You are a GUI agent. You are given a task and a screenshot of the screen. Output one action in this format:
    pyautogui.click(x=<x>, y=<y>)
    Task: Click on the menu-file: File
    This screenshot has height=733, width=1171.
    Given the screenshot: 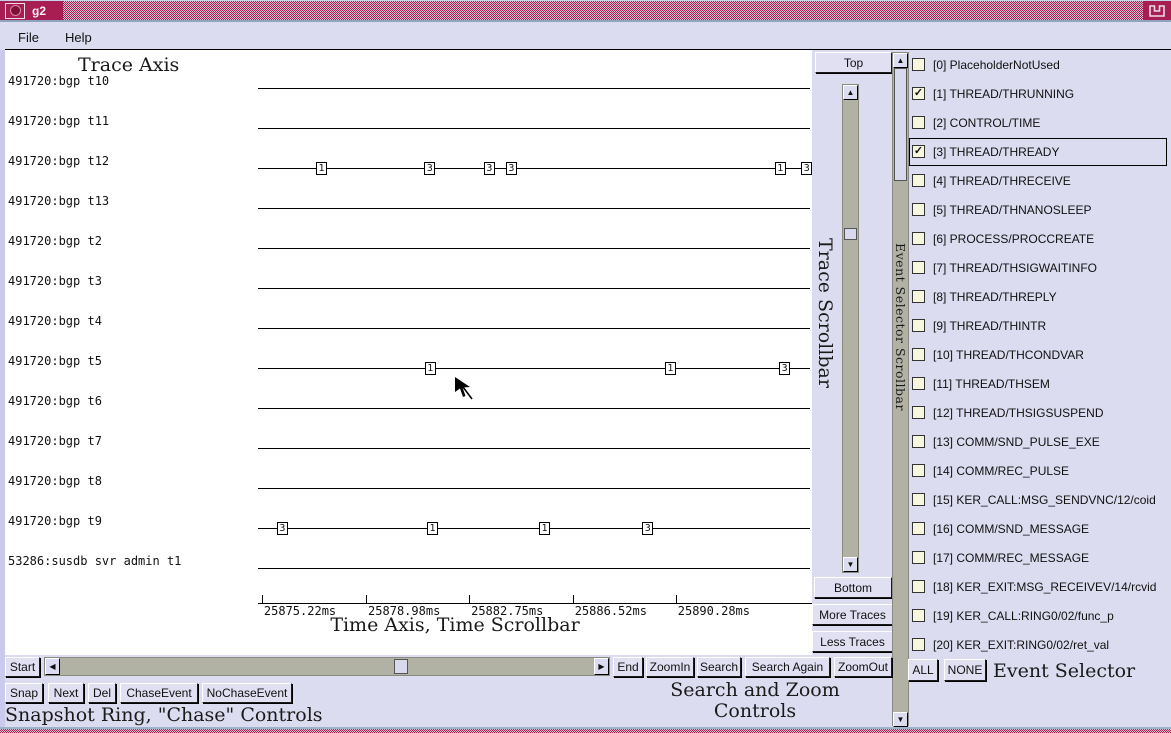 What is the action you would take?
    pyautogui.click(x=28, y=37)
    